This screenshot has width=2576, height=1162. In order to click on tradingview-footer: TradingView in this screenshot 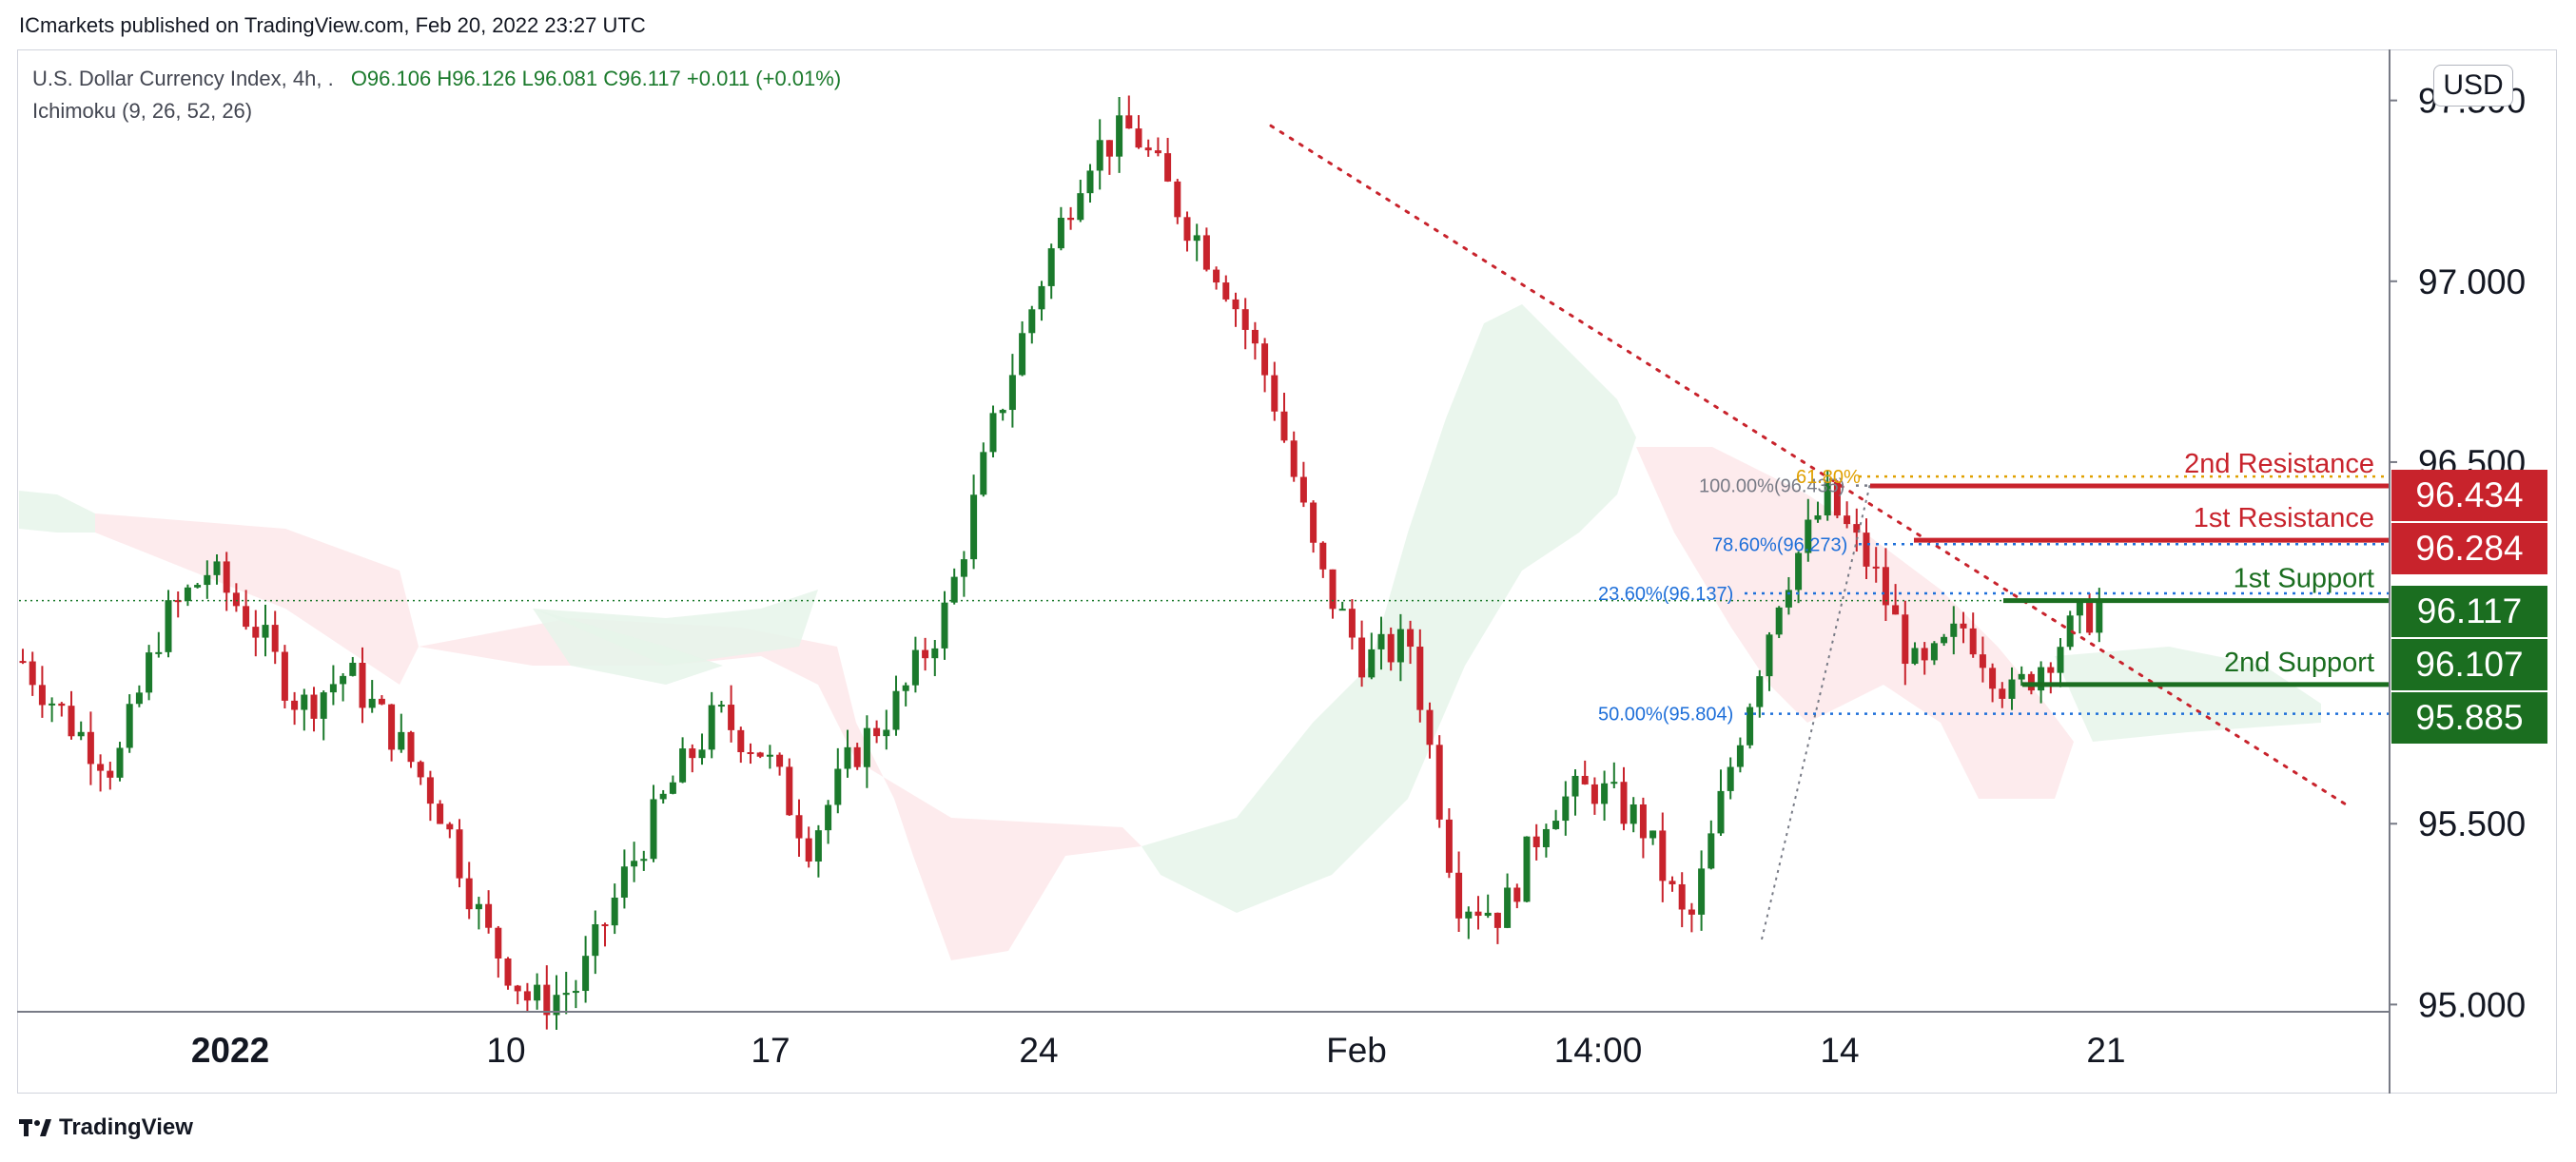, I will do `click(106, 1128)`.